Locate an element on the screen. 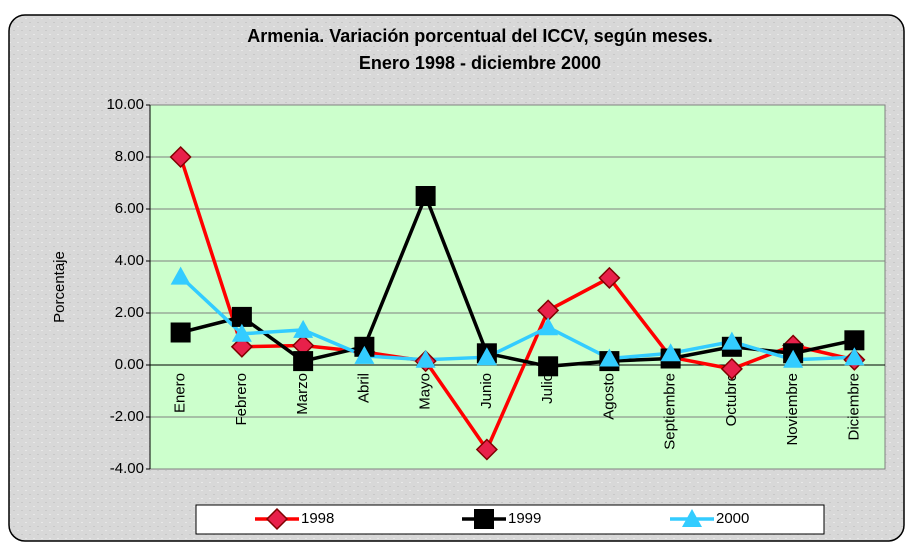  y-tick-label: 4.00 is located at coordinates (129, 260).